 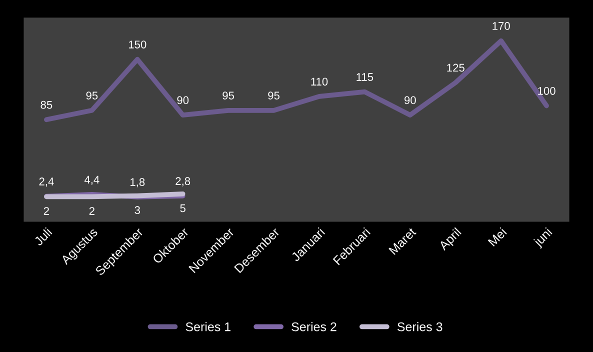 What do you see at coordinates (455, 68) in the screenshot?
I see `data-label: 125` at bounding box center [455, 68].